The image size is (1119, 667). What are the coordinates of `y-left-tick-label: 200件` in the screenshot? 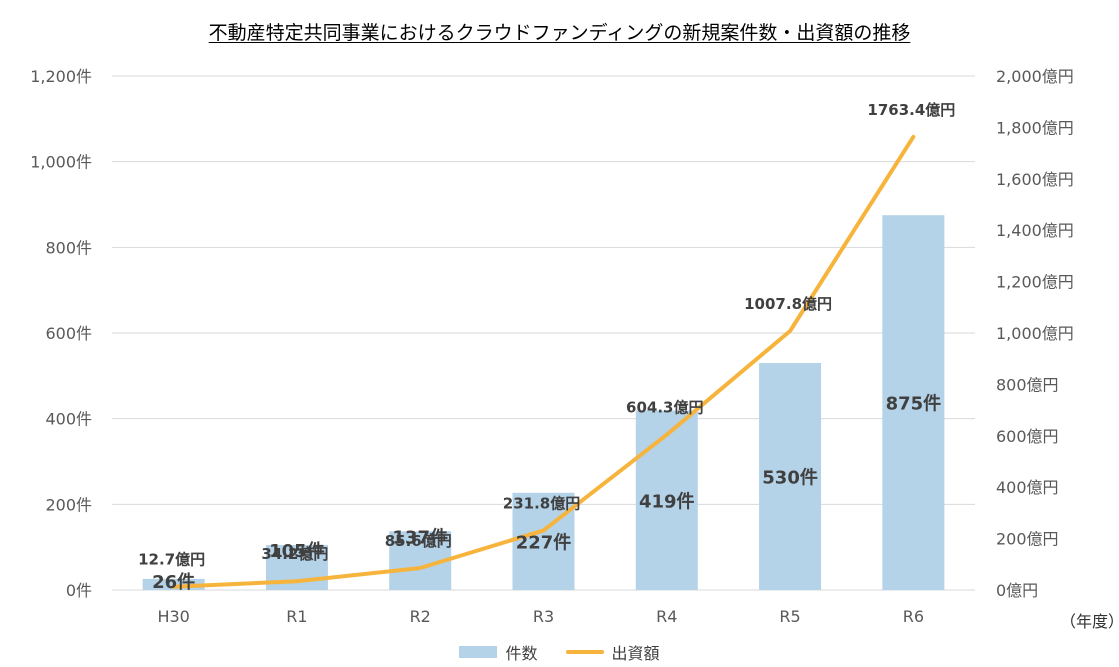 It's located at (68, 504).